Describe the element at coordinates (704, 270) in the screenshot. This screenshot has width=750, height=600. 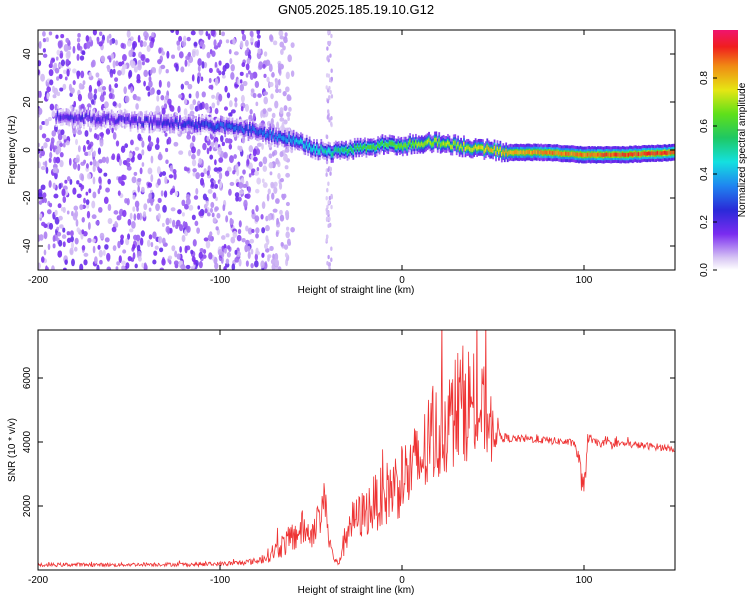
I see `colorbar-tick-label: 0.0` at that location.